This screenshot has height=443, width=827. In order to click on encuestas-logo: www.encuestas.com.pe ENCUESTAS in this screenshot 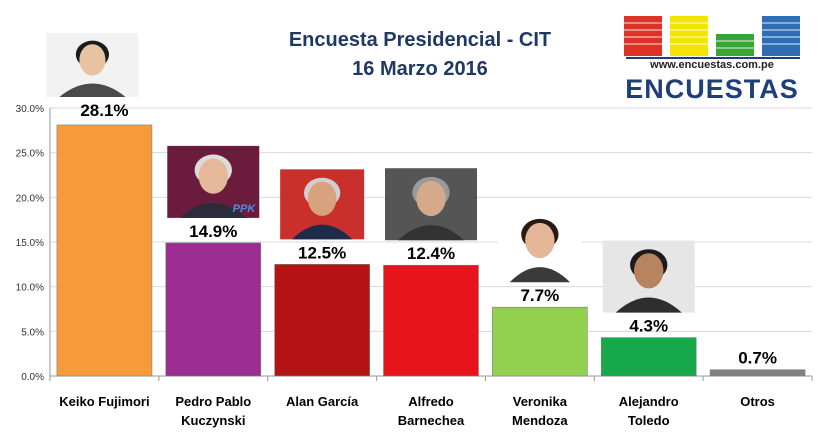, I will do `click(712, 60)`.